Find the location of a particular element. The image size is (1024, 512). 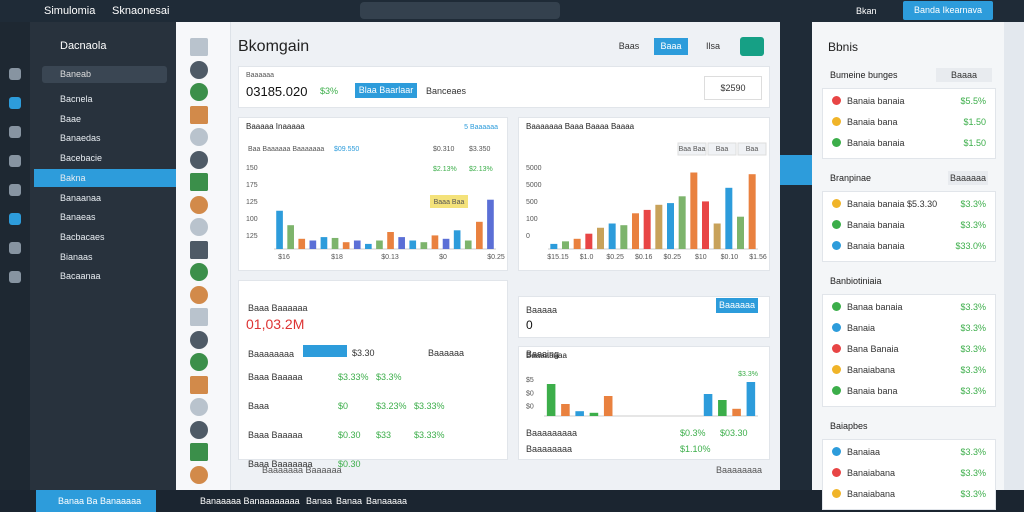

section-card is located at coordinates (909, 350).